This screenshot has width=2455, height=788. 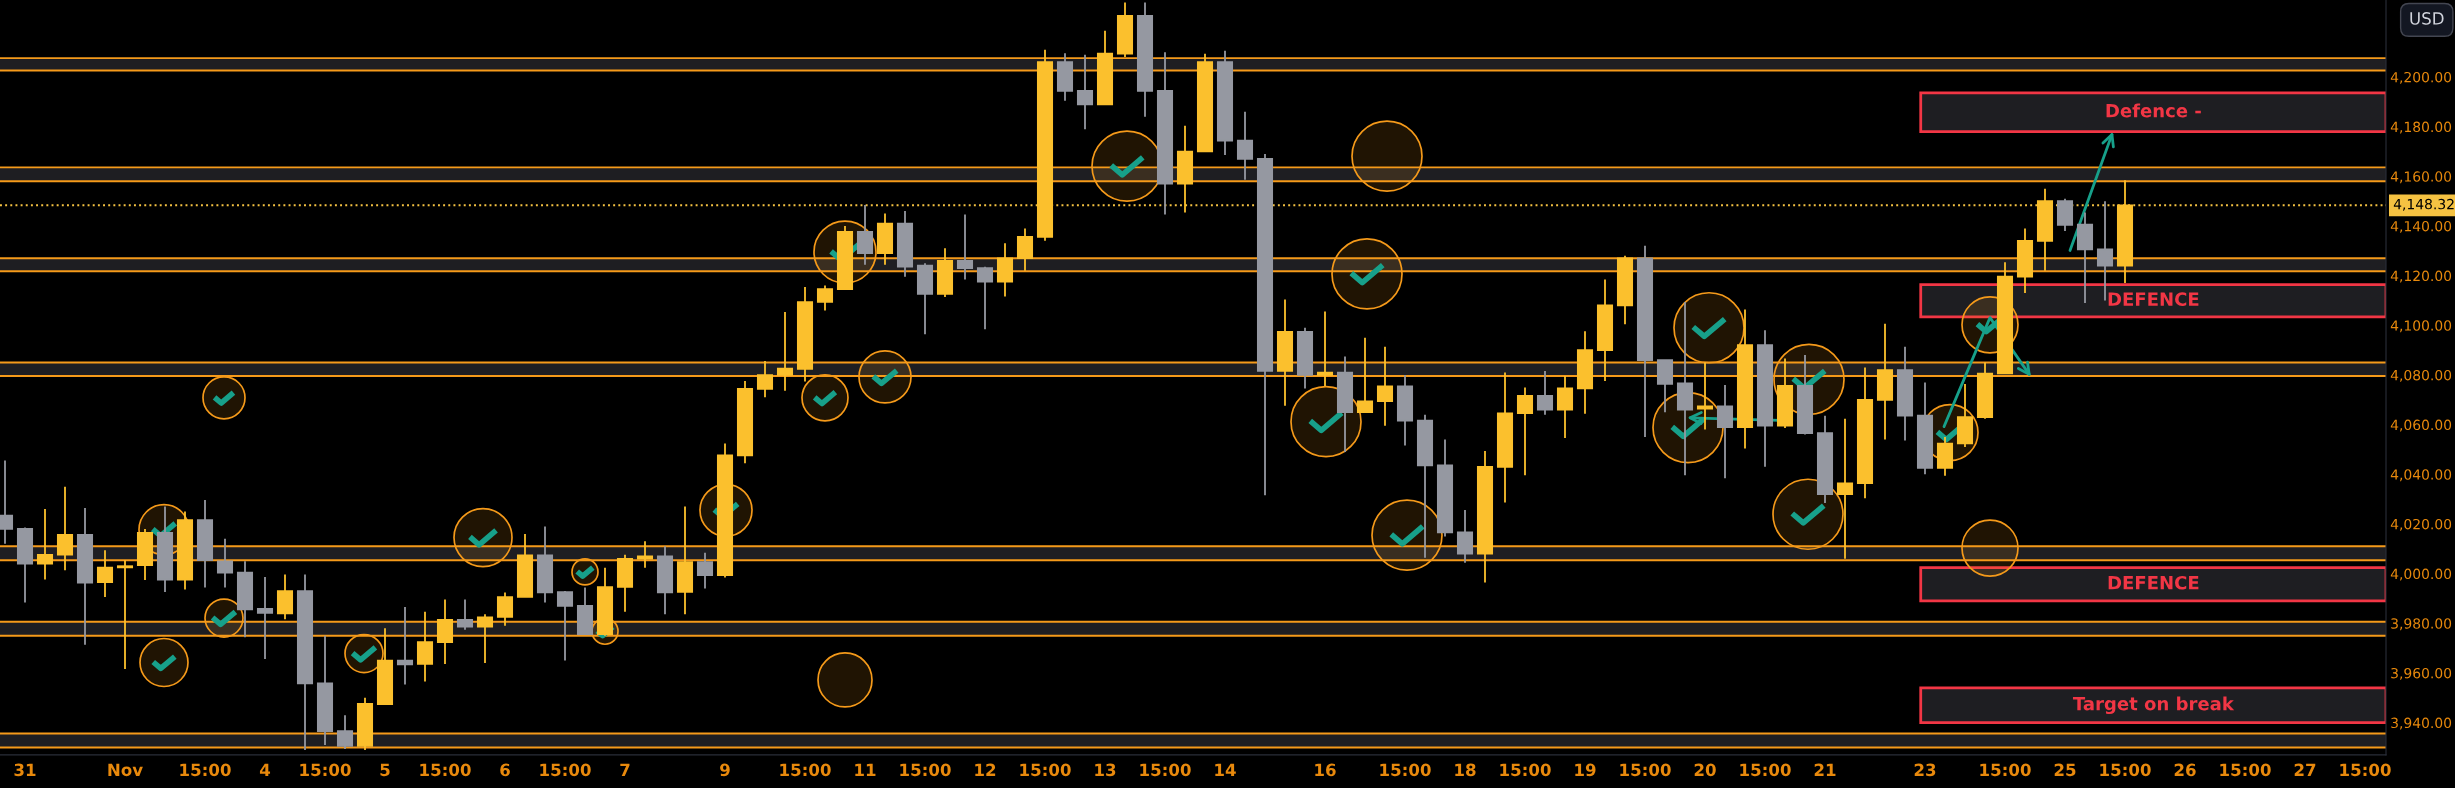 What do you see at coordinates (1325, 770) in the screenshot?
I see `x-tick-label: 16` at bounding box center [1325, 770].